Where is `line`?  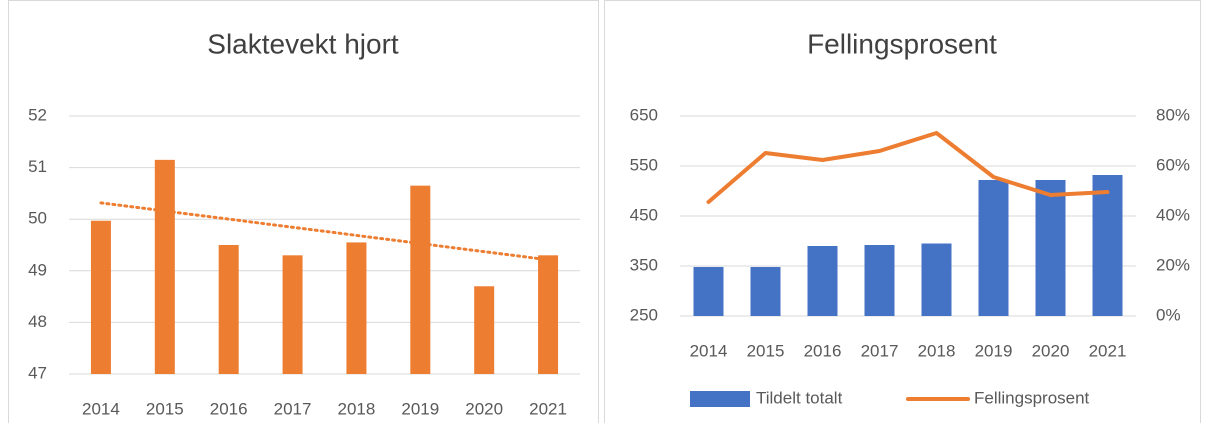 line is located at coordinates (908, 167).